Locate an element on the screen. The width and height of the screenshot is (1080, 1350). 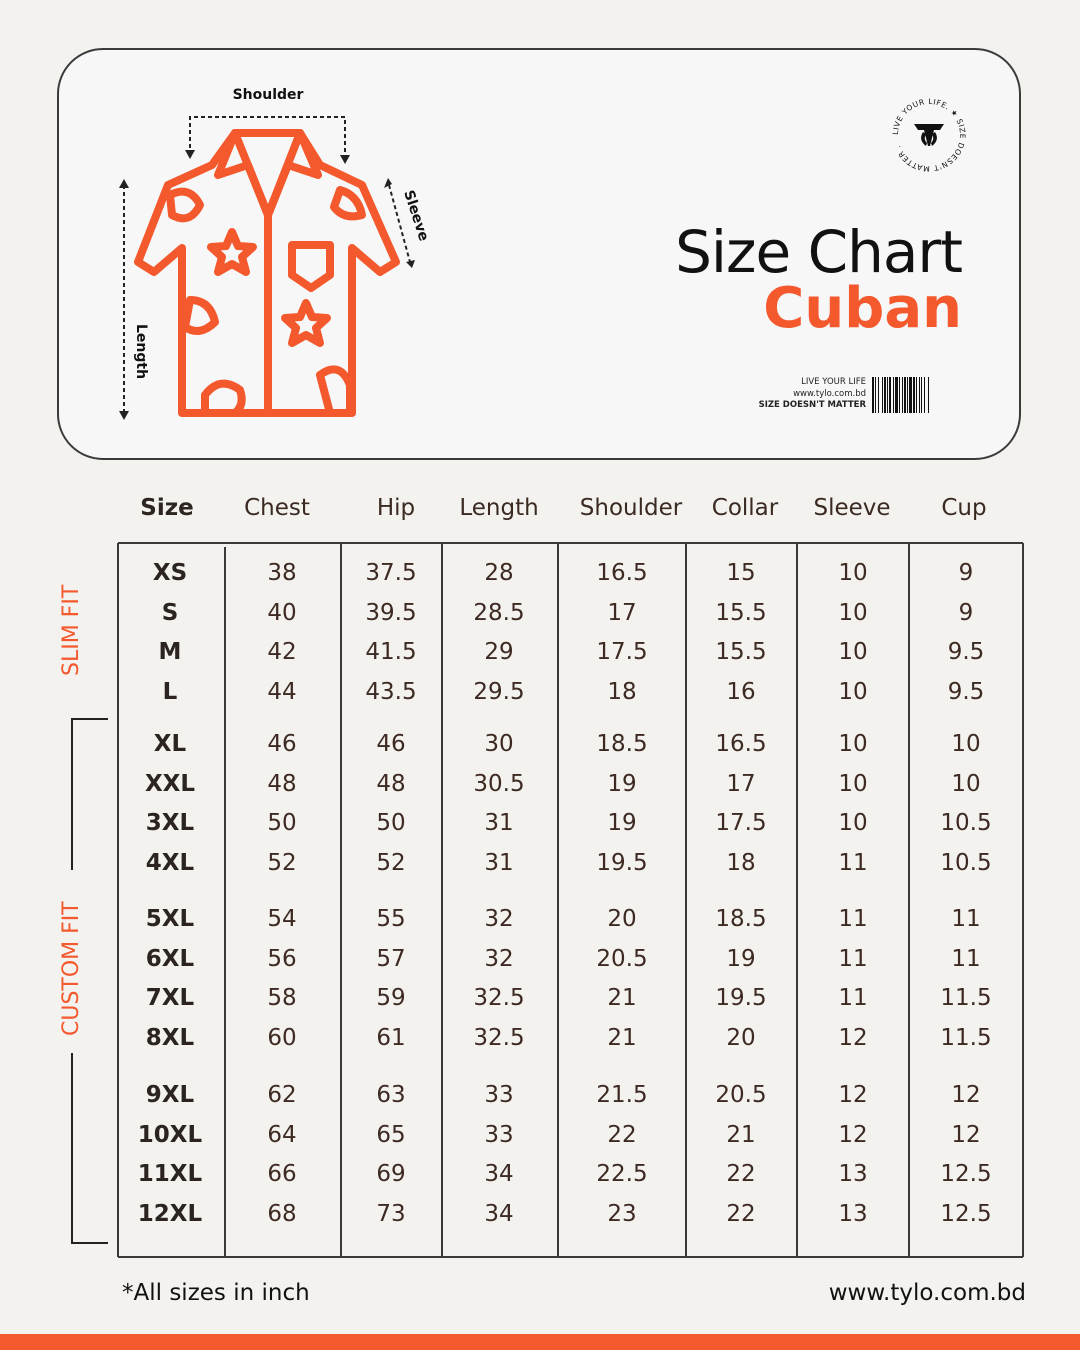
table-cell: 69 is located at coordinates (391, 1174).